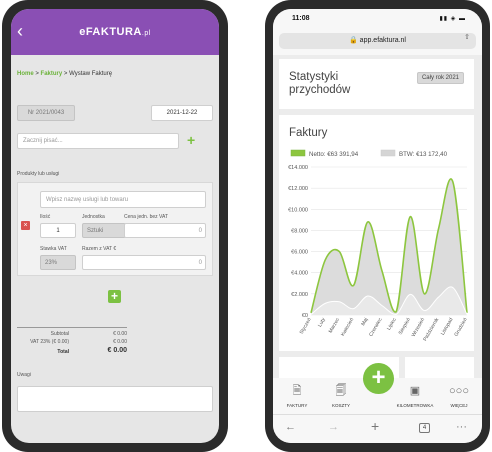 This screenshot has height=452, width=492. What do you see at coordinates (120, 342) in the screenshot?
I see `vat-total-value: € 0.00` at bounding box center [120, 342].